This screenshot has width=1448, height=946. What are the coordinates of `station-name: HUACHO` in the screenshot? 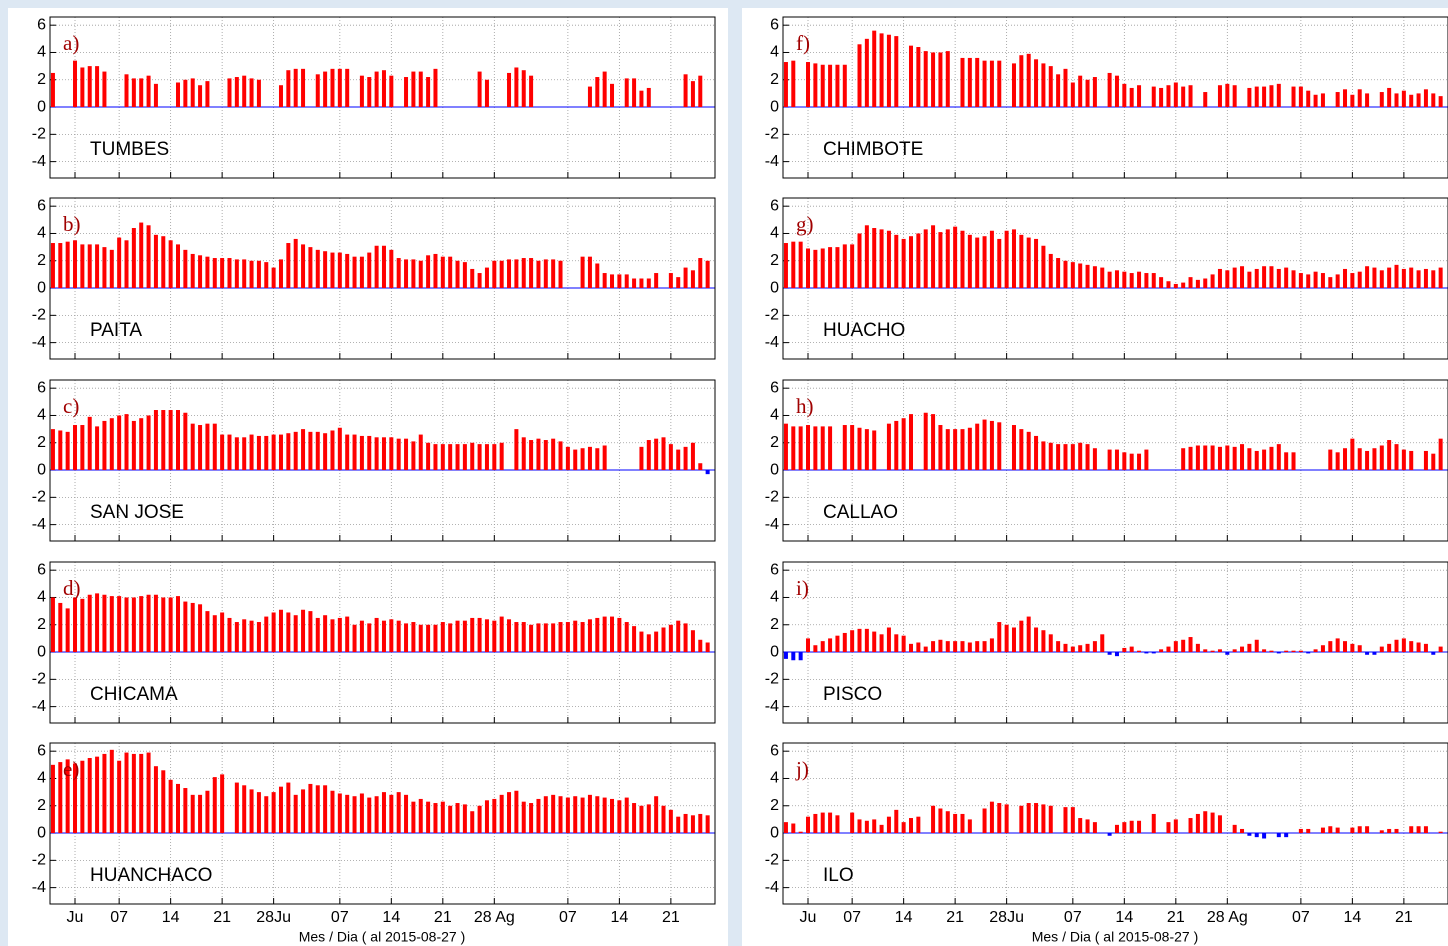 It's located at (864, 330).